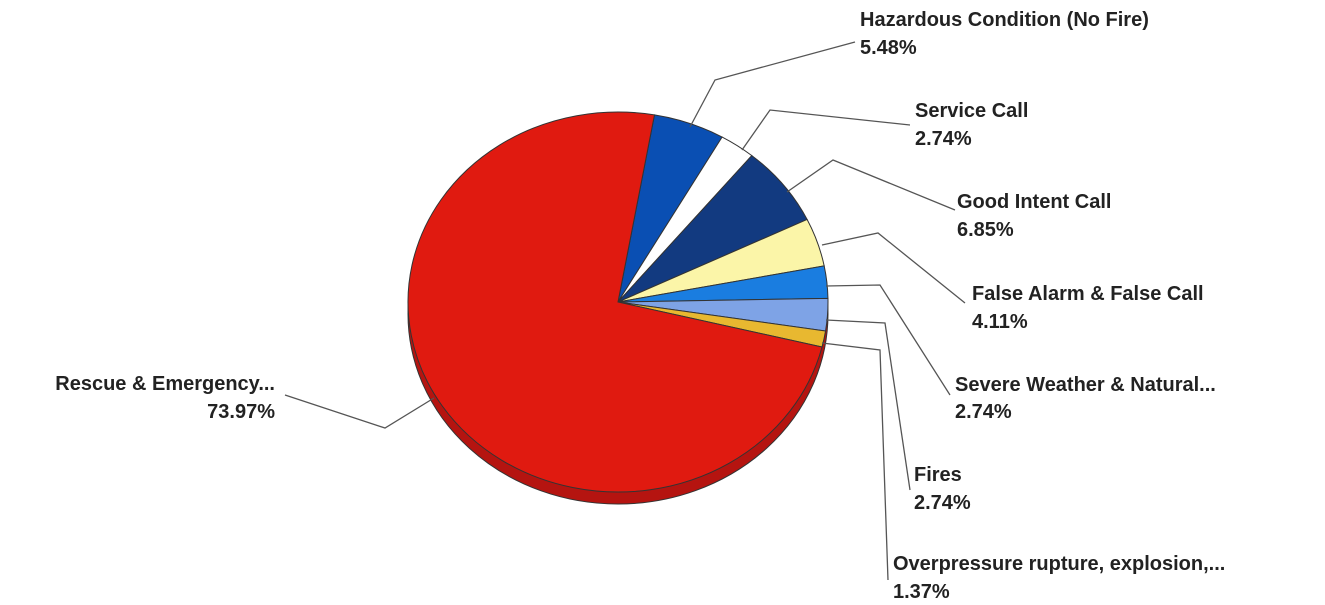 The width and height of the screenshot is (1325, 605). What do you see at coordinates (888, 340) in the screenshot?
I see `leader-severe-weather` at bounding box center [888, 340].